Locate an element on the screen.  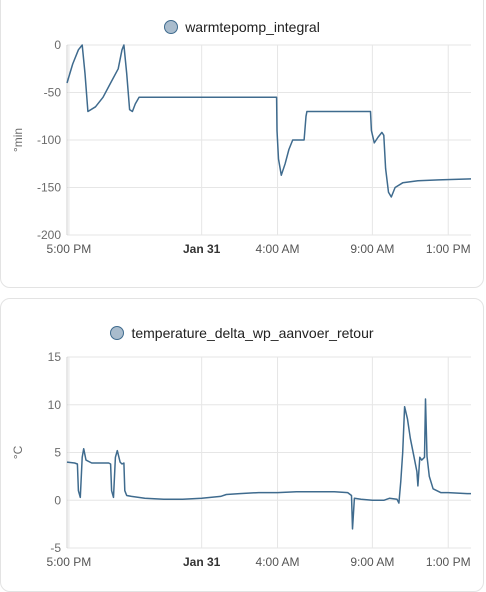
y-axis-unit-label: °min is located at coordinates (18, 140).